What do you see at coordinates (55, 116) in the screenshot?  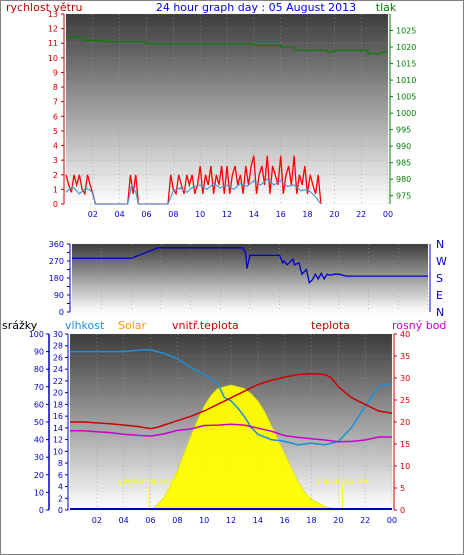 I see `wind-tick-label: 6` at bounding box center [55, 116].